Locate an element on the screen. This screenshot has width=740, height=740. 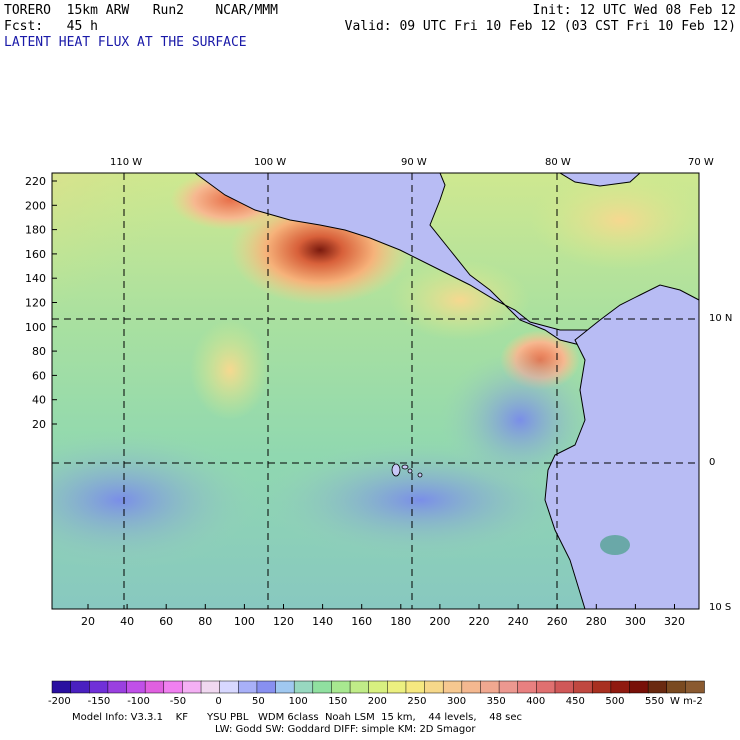
bottom-tick-label: 160 is located at coordinates (361, 621).